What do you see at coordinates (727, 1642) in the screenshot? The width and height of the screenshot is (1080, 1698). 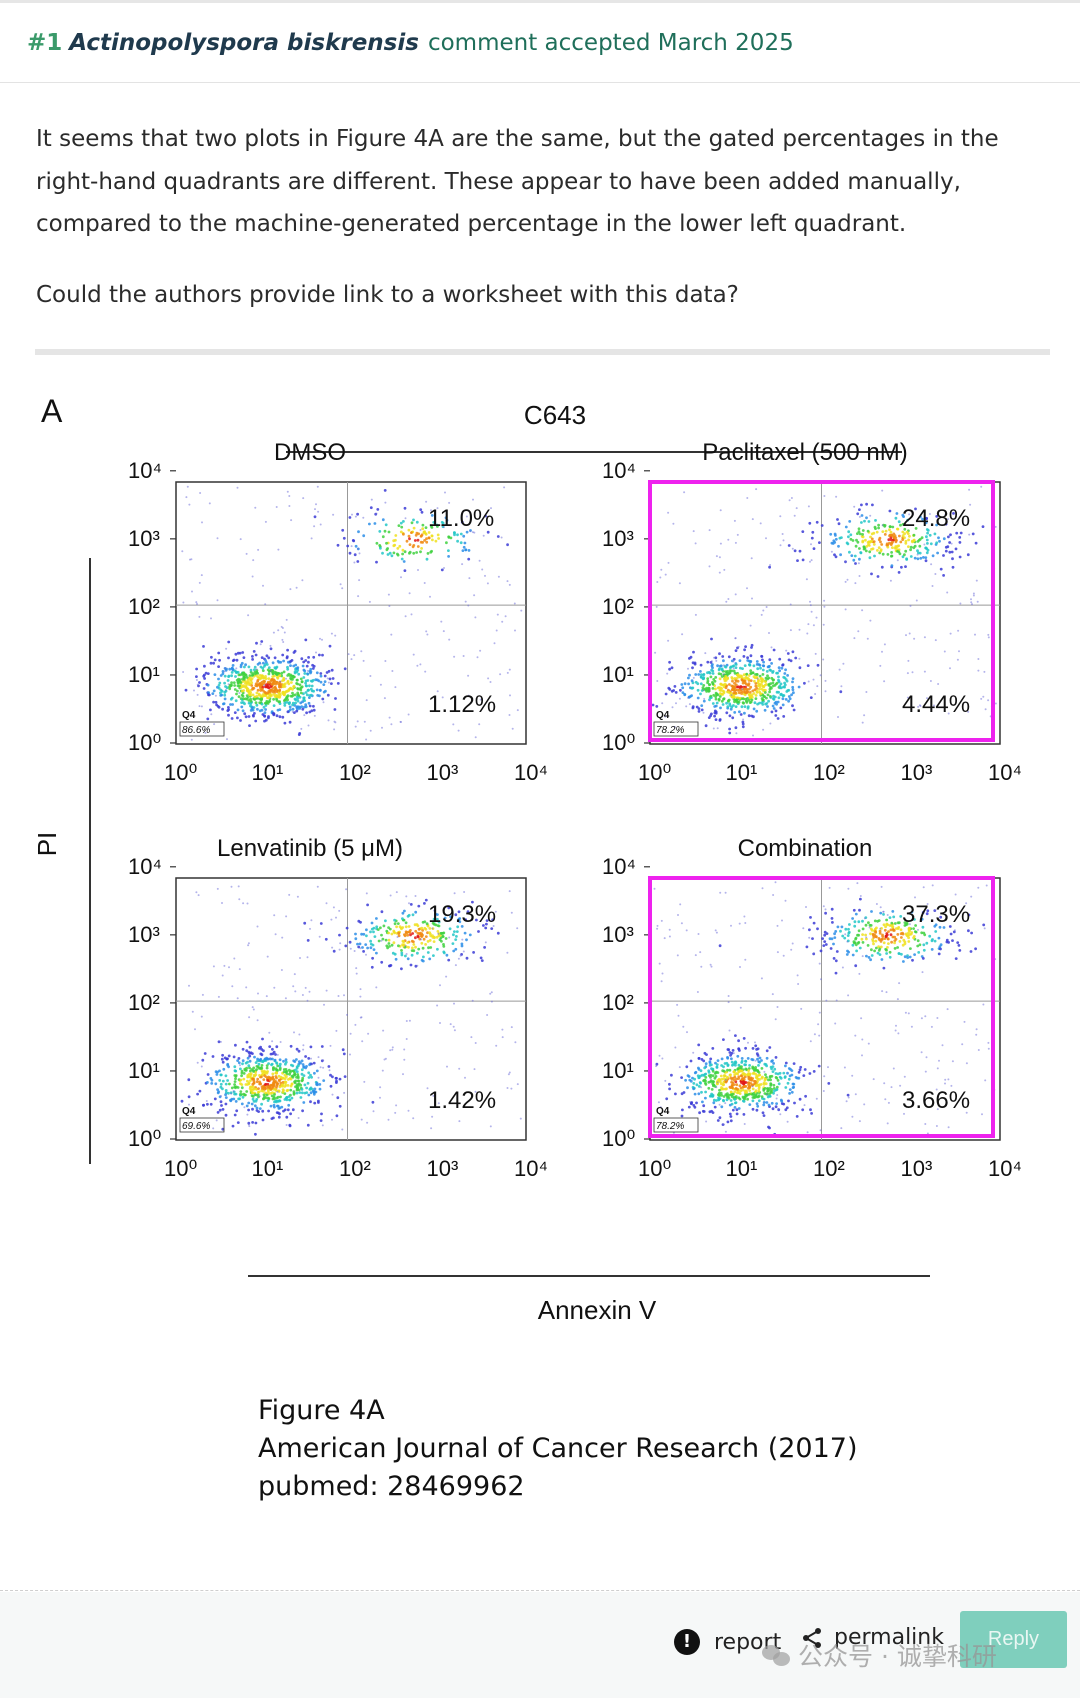 I see `report-link: ! report` at bounding box center [727, 1642].